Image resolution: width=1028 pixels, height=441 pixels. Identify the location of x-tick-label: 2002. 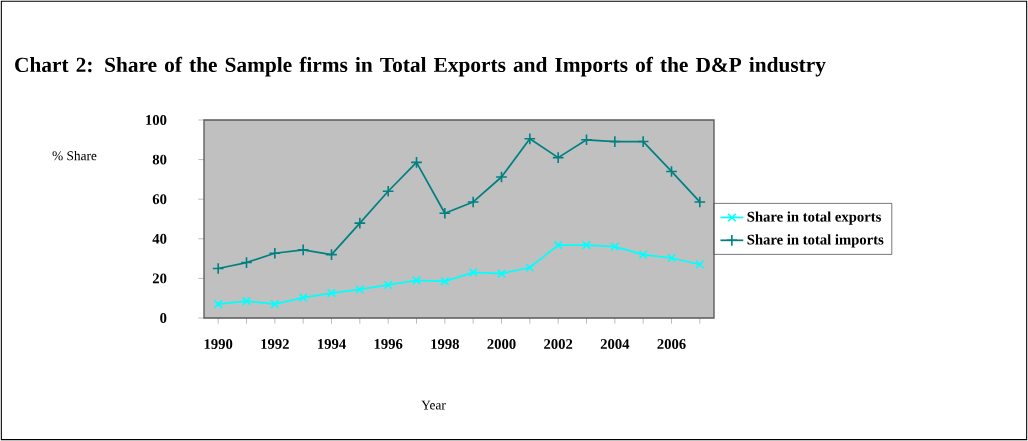
(558, 344).